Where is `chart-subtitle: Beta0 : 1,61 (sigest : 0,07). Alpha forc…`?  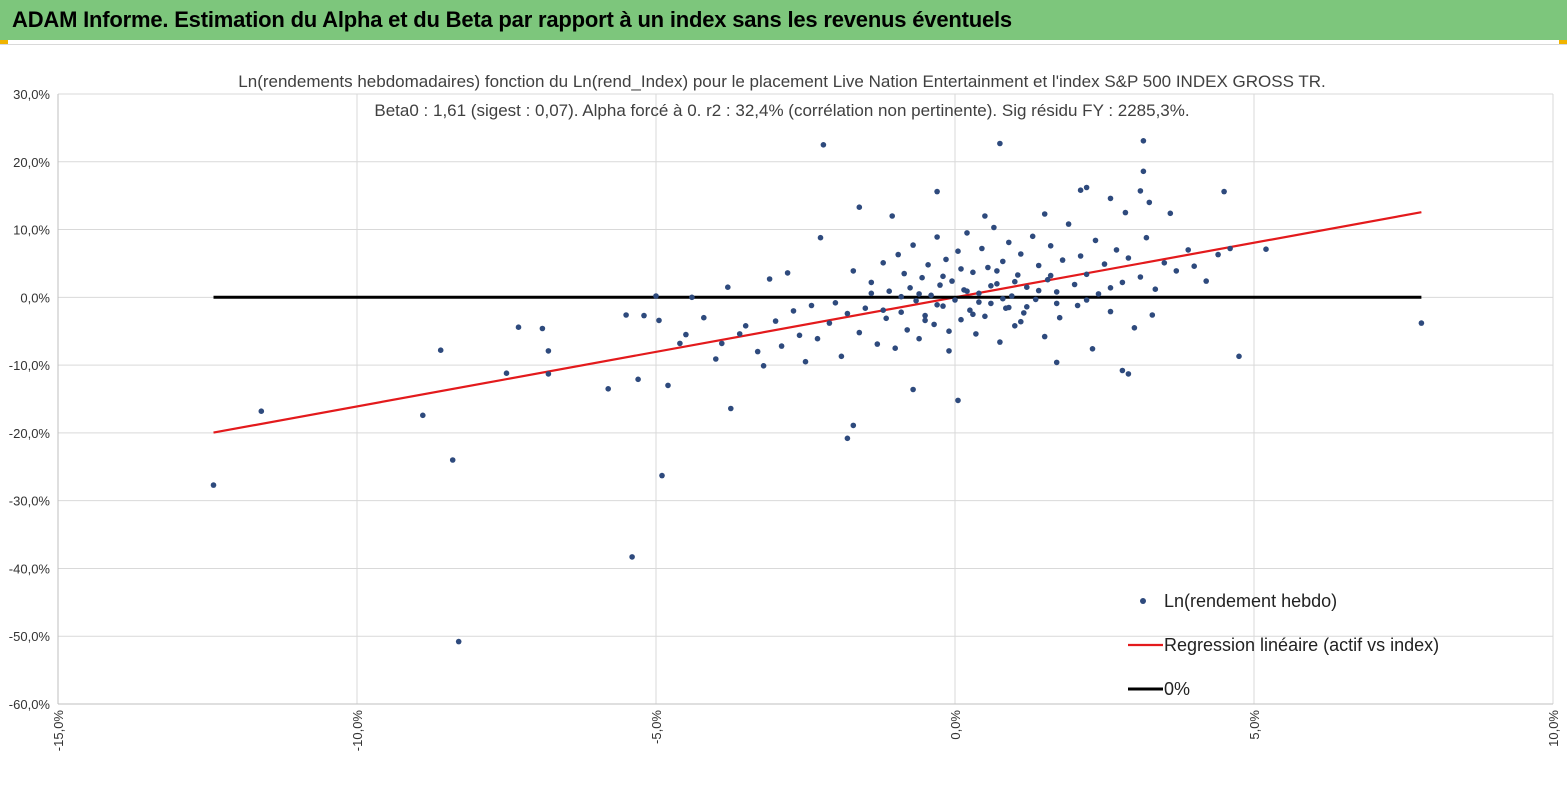
chart-subtitle: Beta0 : 1,61 (sigest : 0,07). Alpha forc… is located at coordinates (781, 110).